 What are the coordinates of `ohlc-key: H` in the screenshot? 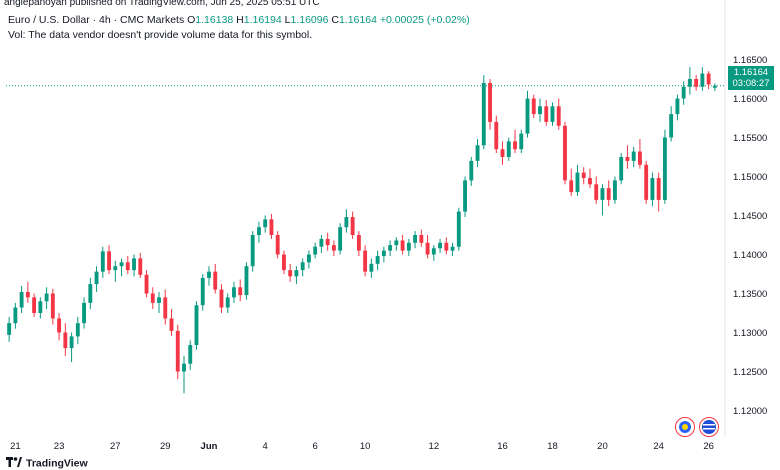 It's located at (240, 20).